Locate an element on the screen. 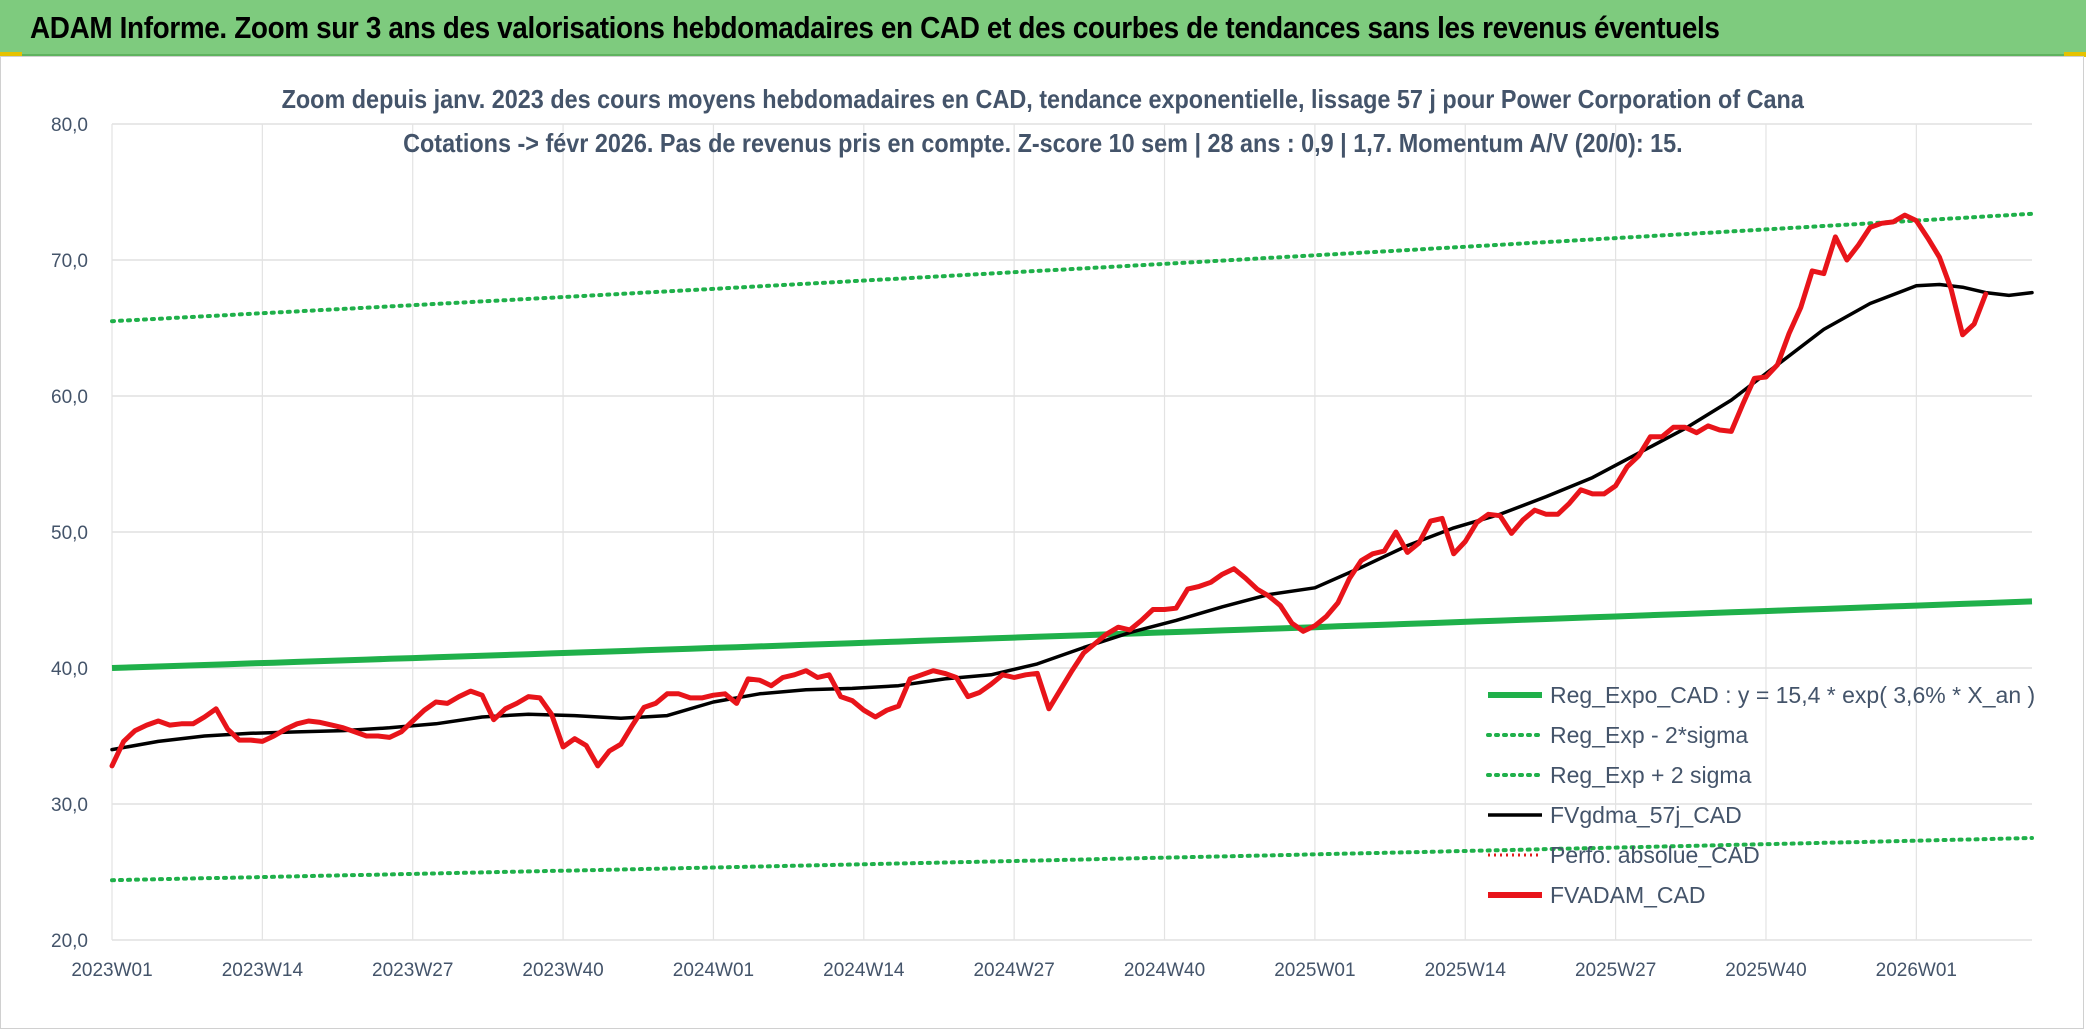 The height and width of the screenshot is (1031, 2086). x-tick-label: 2024W14 is located at coordinates (864, 970).